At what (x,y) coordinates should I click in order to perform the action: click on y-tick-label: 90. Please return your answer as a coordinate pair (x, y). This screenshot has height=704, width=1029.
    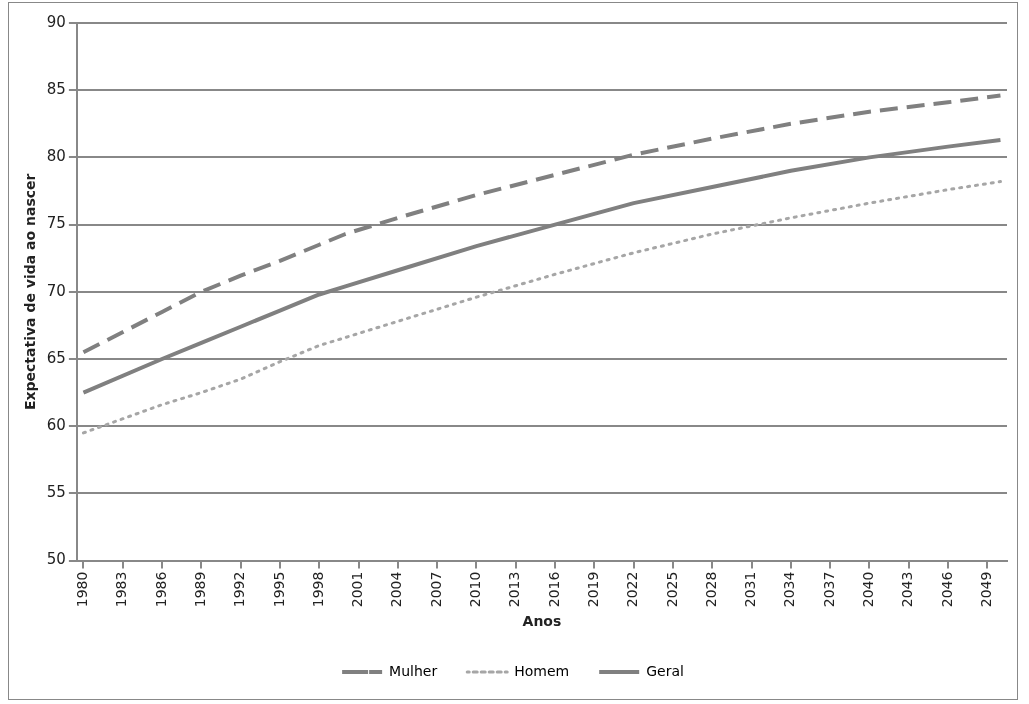
    Looking at the image, I should click on (56, 21).